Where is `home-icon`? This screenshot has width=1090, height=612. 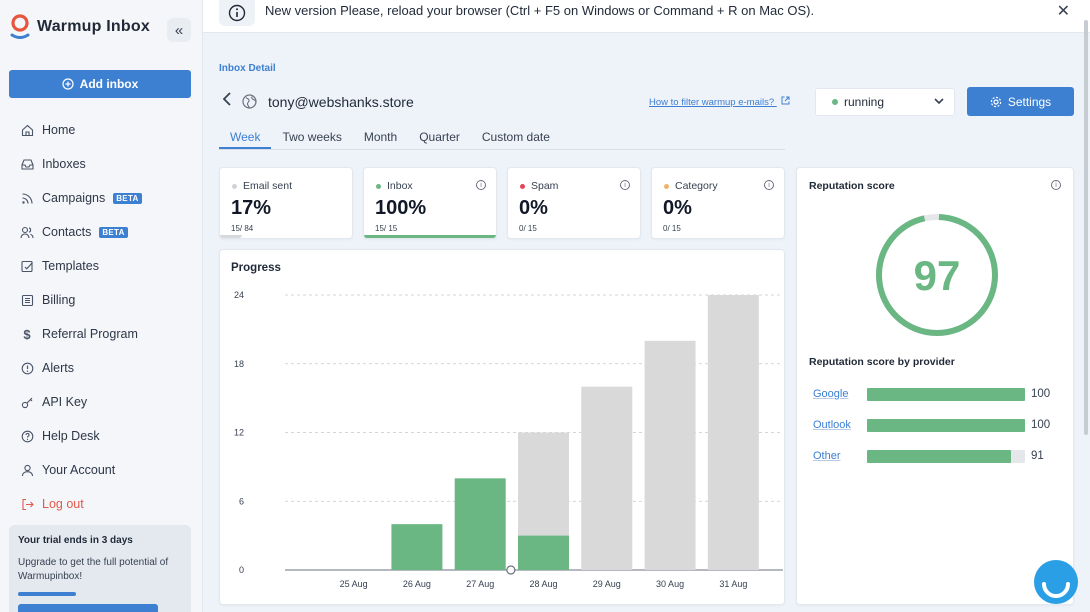
home-icon is located at coordinates (27, 130).